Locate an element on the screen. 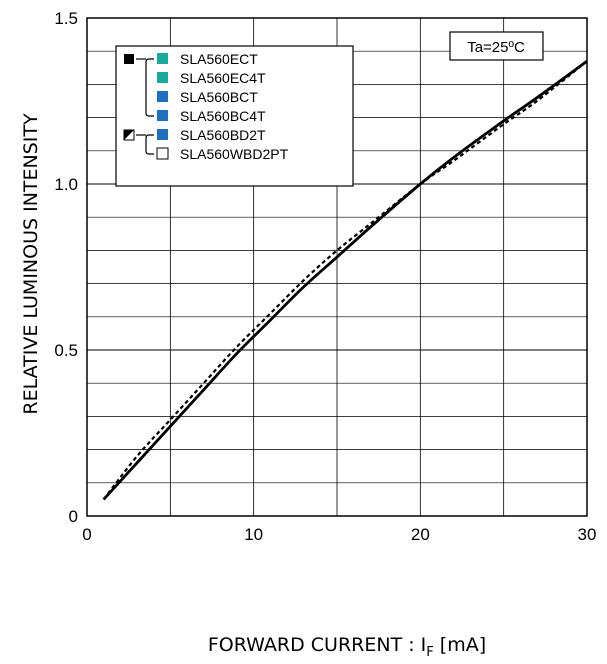  x-axis-title: FORWARD CURRENT : IF [mA] is located at coordinates (347, 647).